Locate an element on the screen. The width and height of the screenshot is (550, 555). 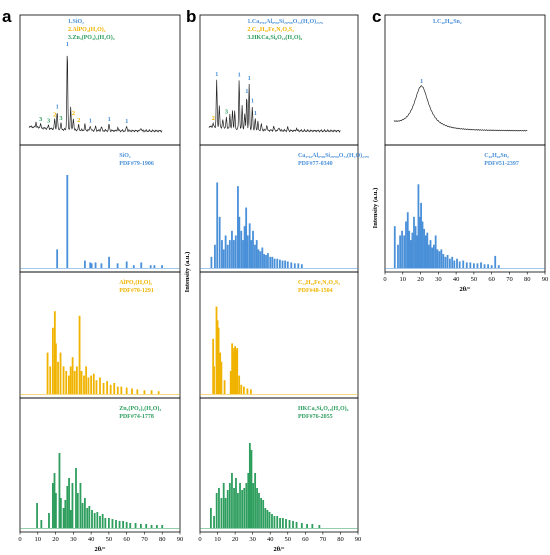
reference-pdf: PDF#70-1291 is located at coordinates (136, 291).